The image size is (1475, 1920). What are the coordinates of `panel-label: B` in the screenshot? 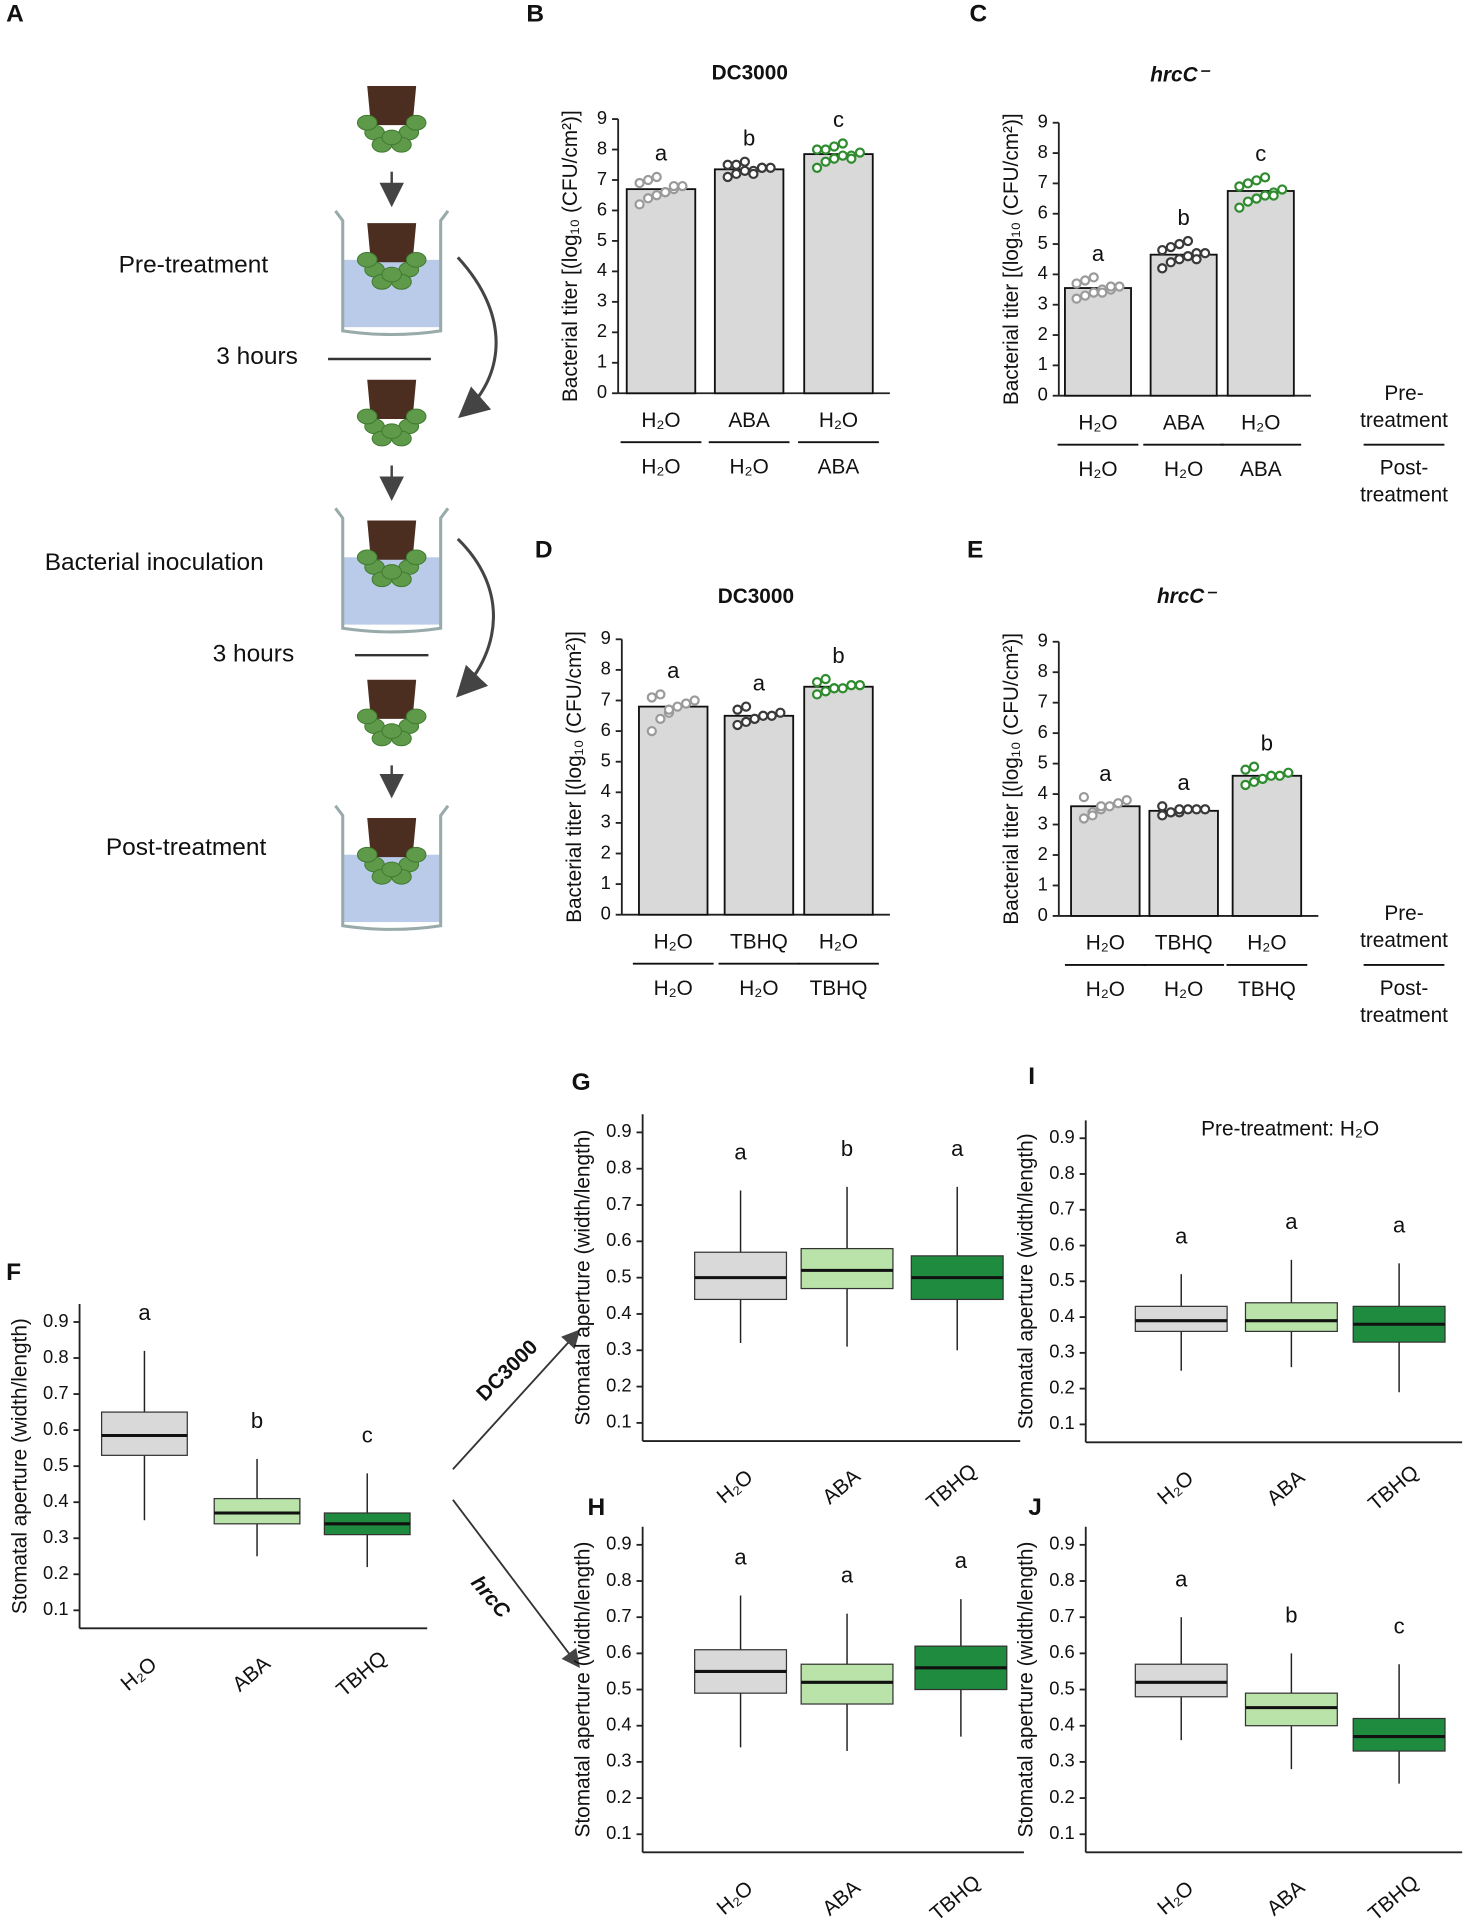 It's located at (535, 13).